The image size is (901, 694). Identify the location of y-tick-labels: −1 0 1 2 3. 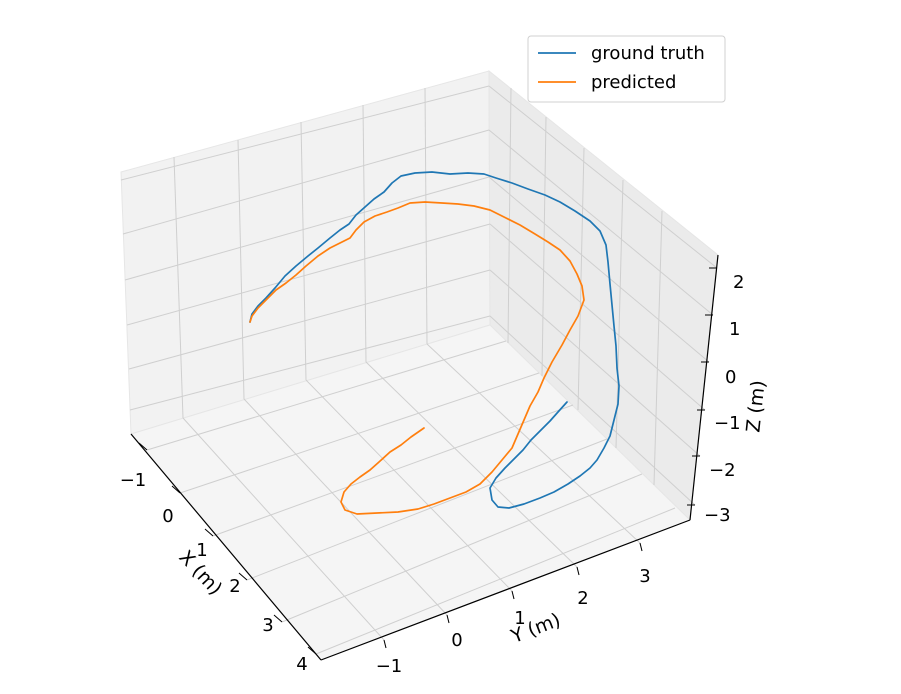
(513, 621).